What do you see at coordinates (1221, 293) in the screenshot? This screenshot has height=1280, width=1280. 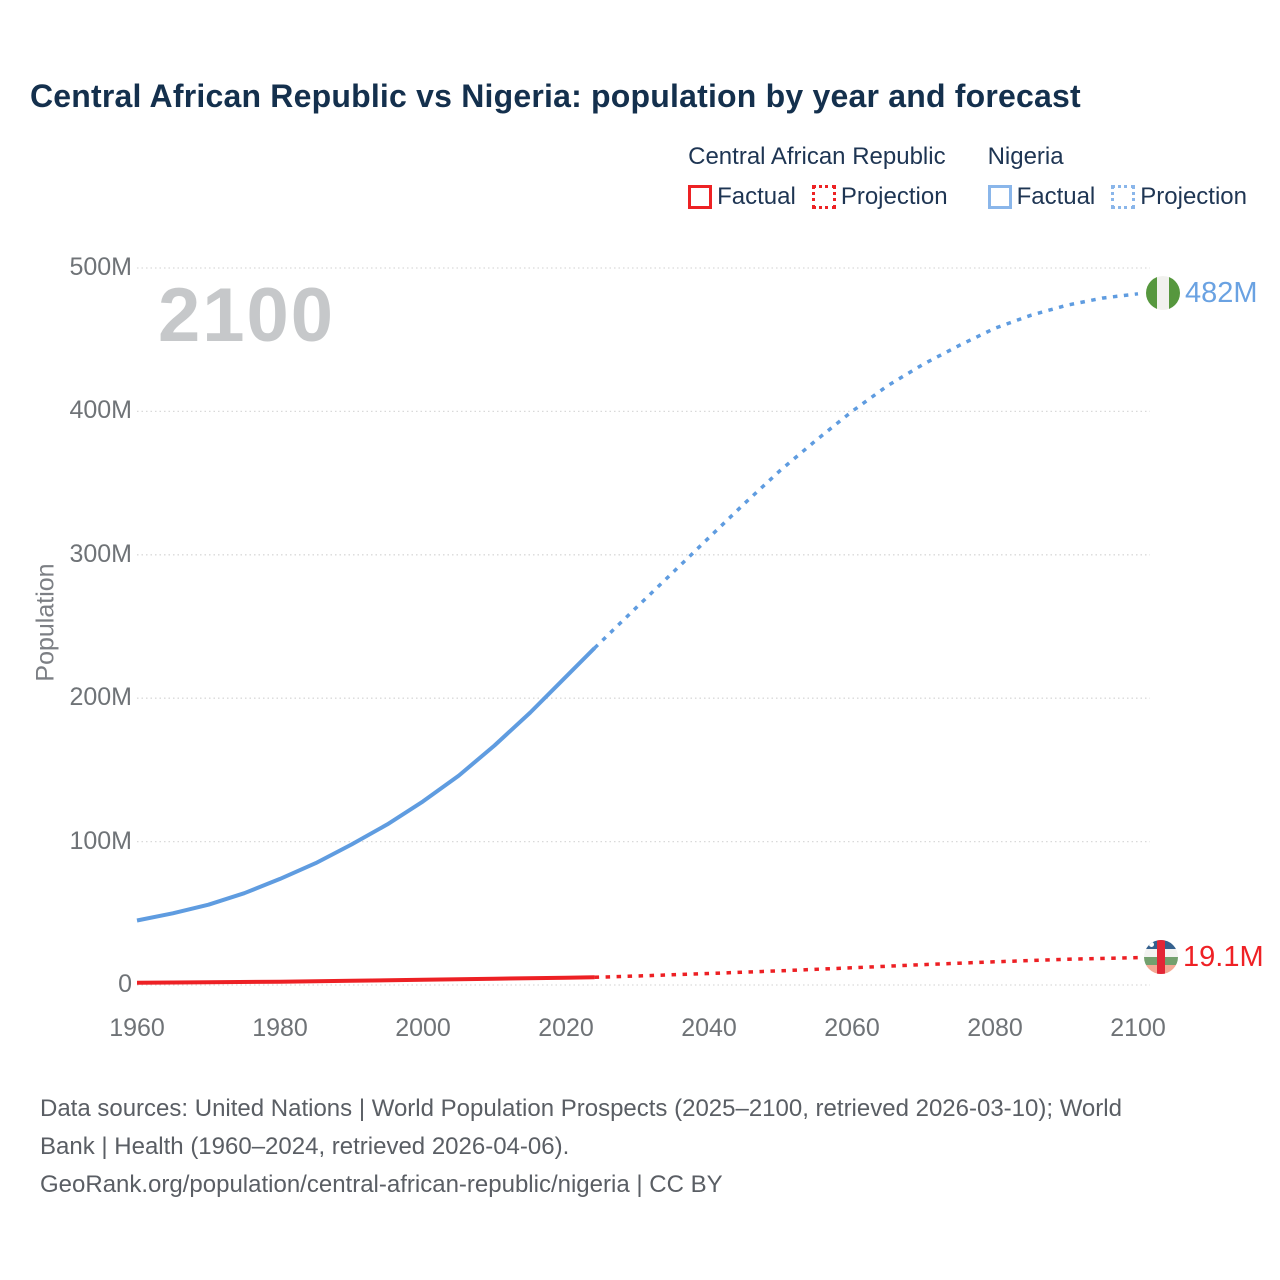 I see `nigeria-end-value: 482M` at bounding box center [1221, 293].